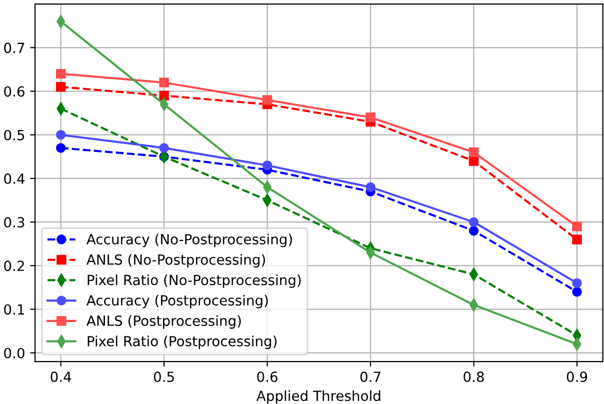  What do you see at coordinates (14, 178) in the screenshot?
I see `y-tick-label: 0.4` at bounding box center [14, 178].